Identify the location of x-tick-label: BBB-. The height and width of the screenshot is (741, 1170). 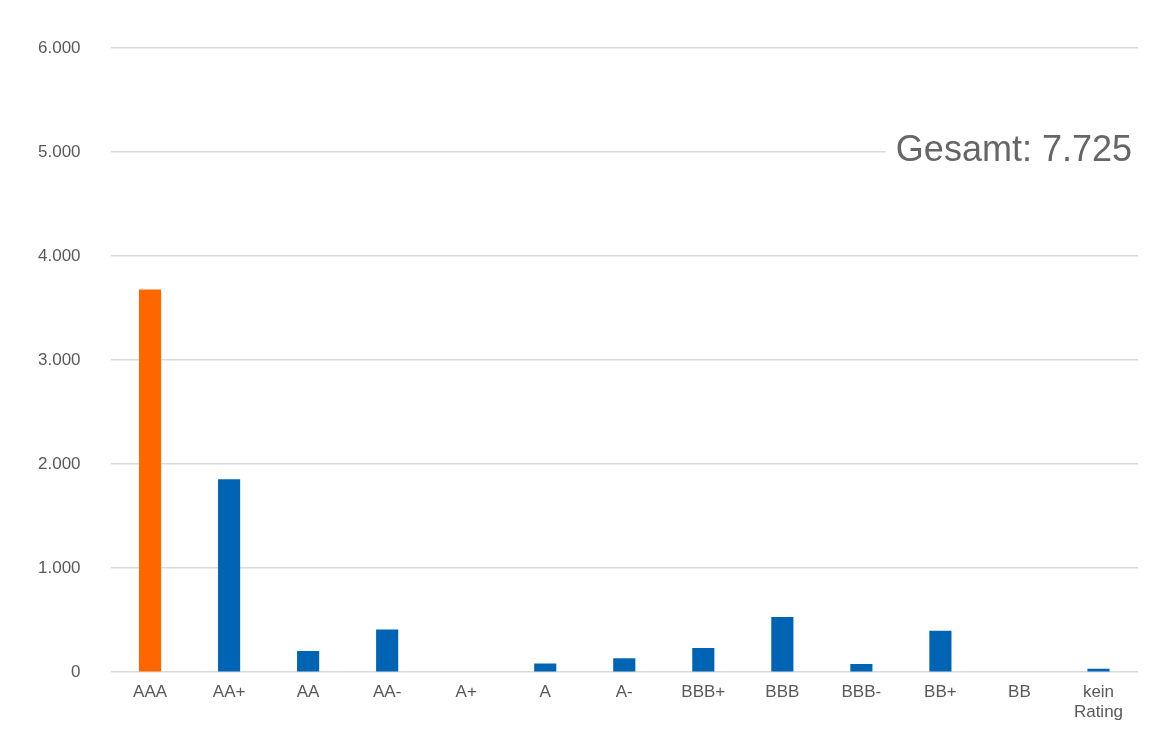
(861, 692).